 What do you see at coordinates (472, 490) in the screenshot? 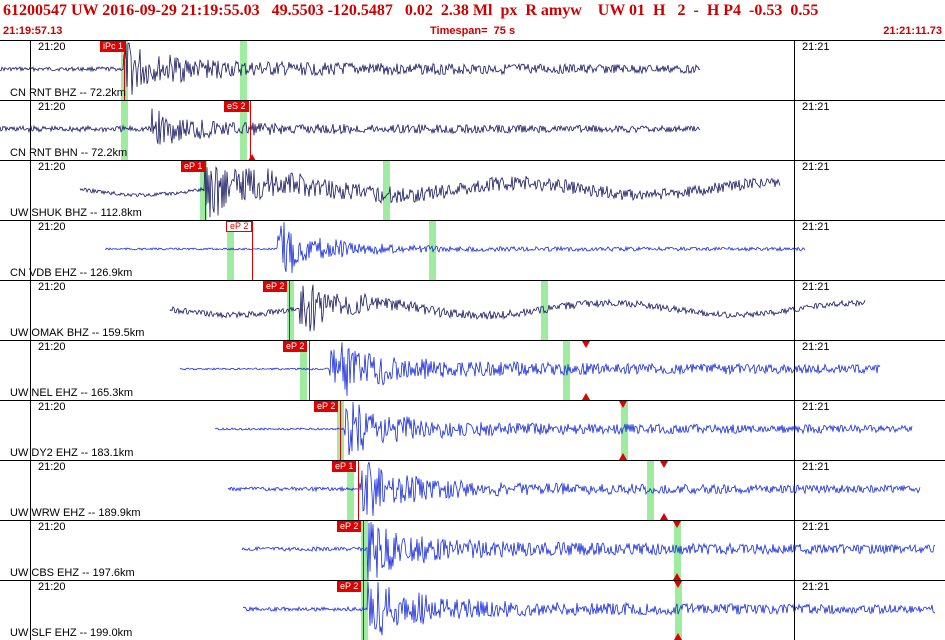
I see `trace-panel: 21:20 21:21 eP 1 UW WRW EHZ -- 189.9km` at bounding box center [472, 490].